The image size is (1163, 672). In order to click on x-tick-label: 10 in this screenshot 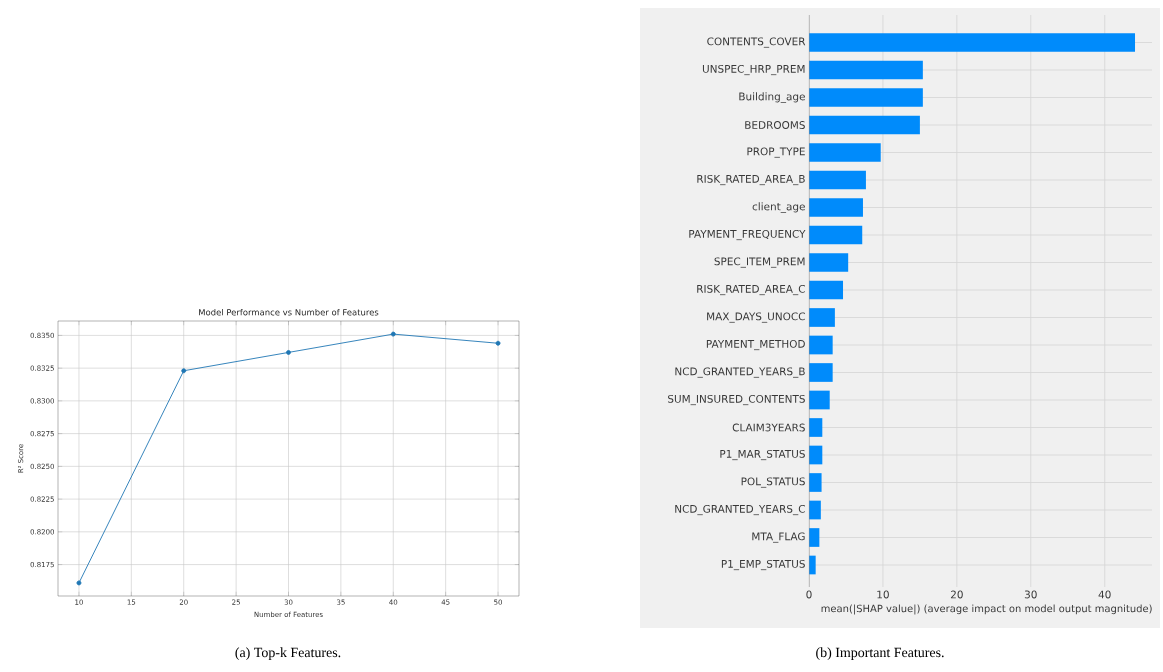, I will do `click(883, 594)`.